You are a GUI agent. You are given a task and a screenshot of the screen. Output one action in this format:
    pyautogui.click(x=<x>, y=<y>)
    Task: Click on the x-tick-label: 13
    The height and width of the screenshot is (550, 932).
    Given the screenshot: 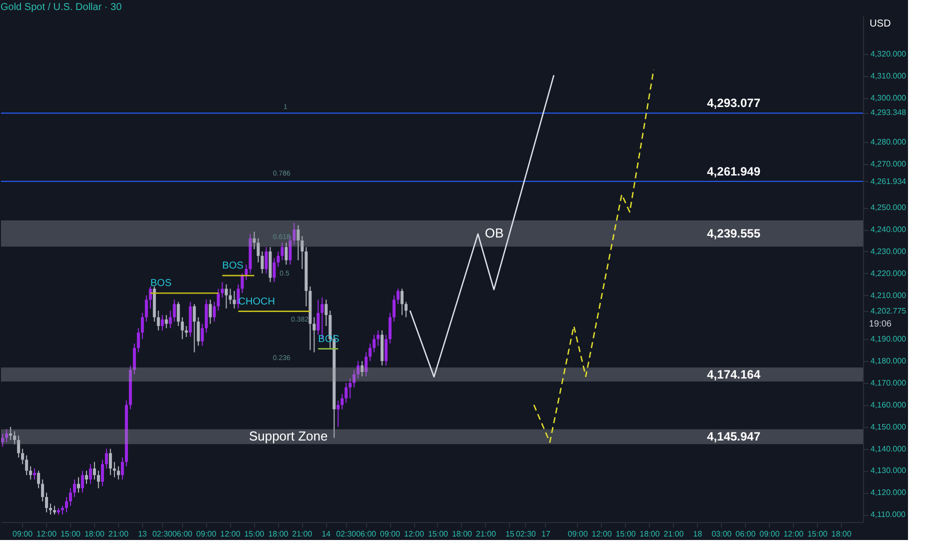 What is the action you would take?
    pyautogui.click(x=143, y=534)
    